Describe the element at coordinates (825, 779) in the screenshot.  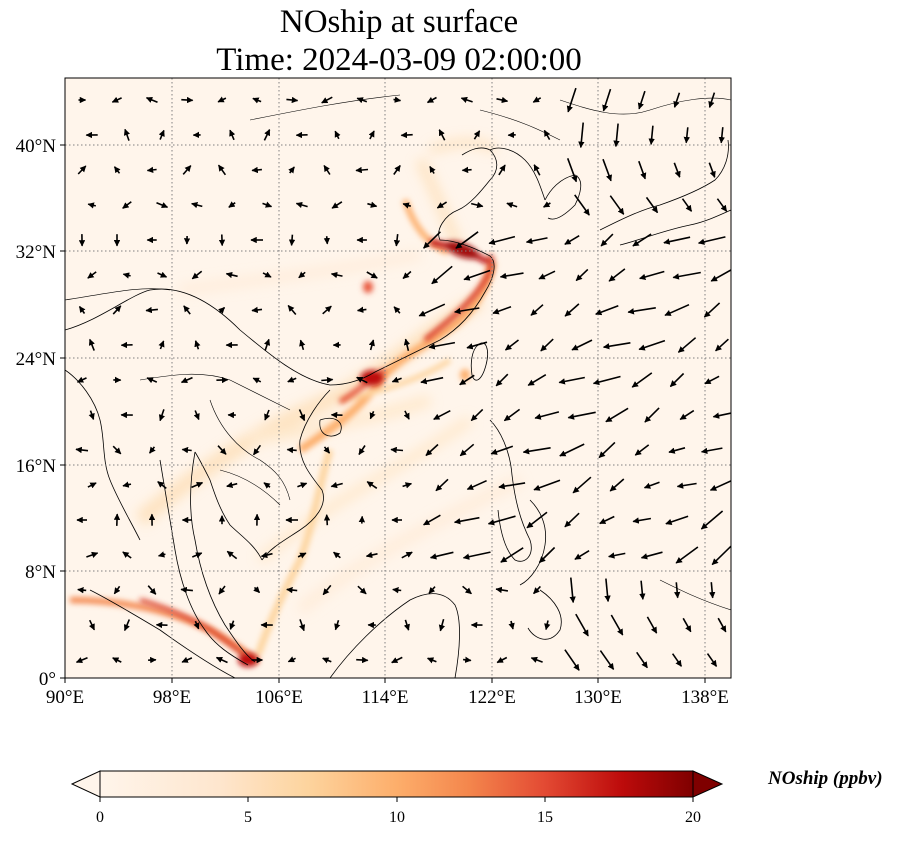
I see `colorbar-label: NOship (ppbv)` at that location.